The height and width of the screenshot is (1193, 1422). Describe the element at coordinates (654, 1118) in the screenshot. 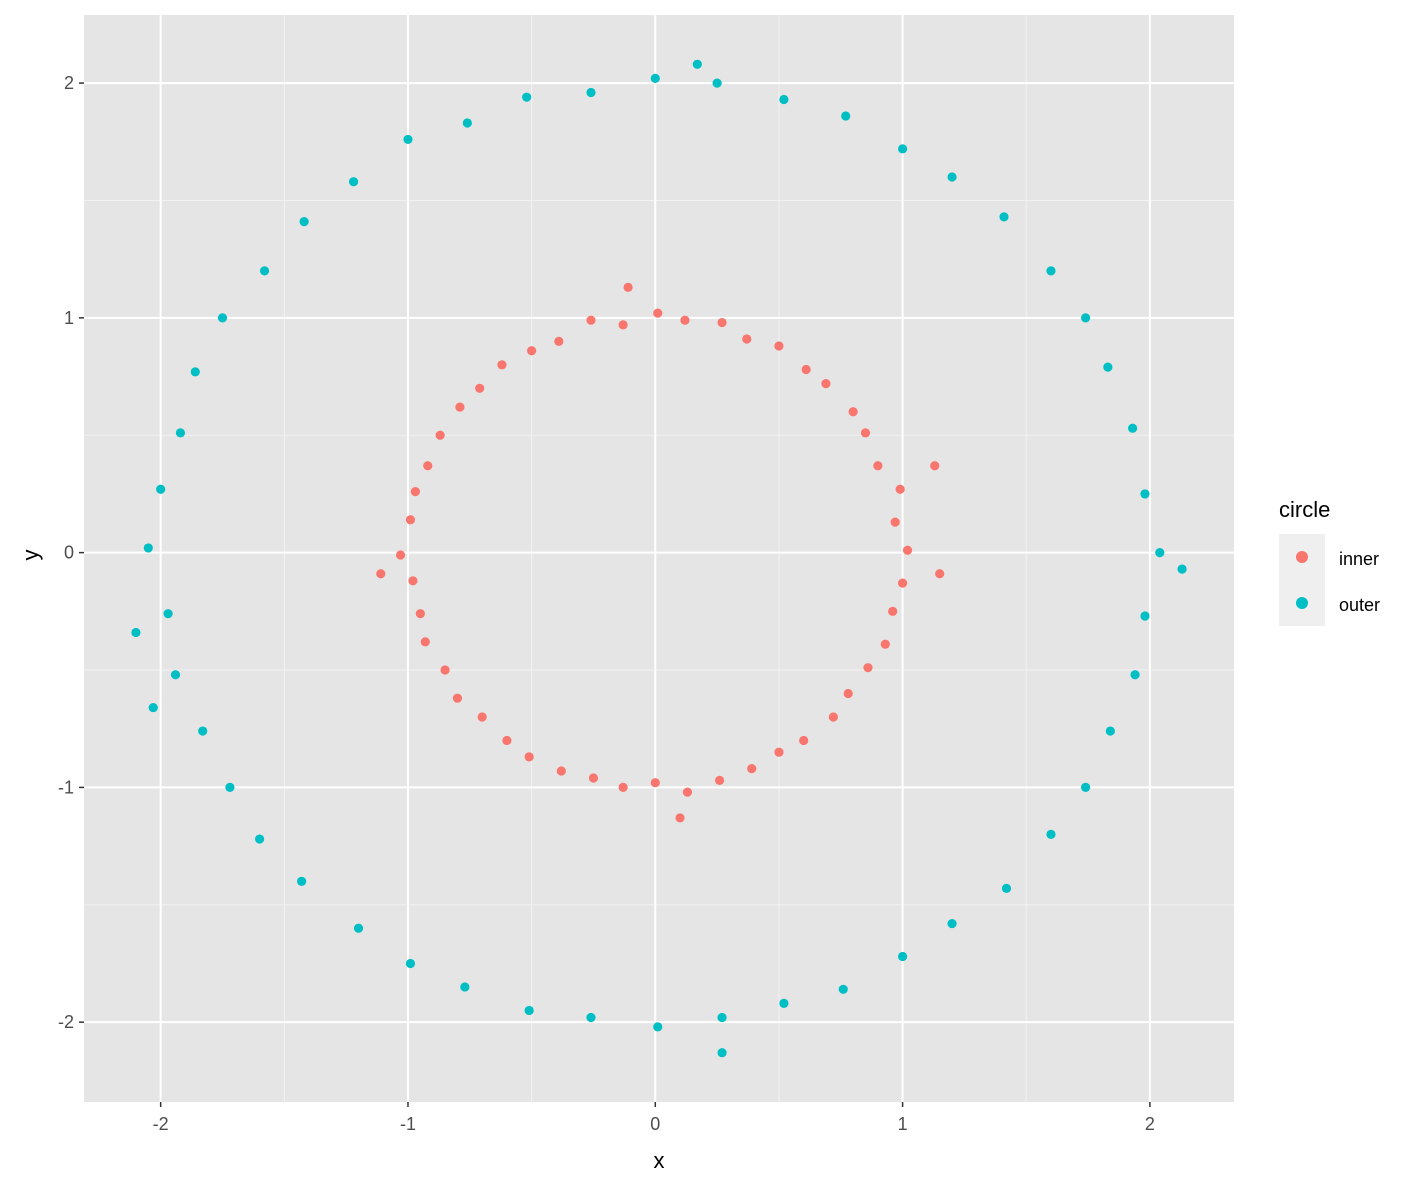

I see `x-axis: -2 -1 0 1 2` at that location.